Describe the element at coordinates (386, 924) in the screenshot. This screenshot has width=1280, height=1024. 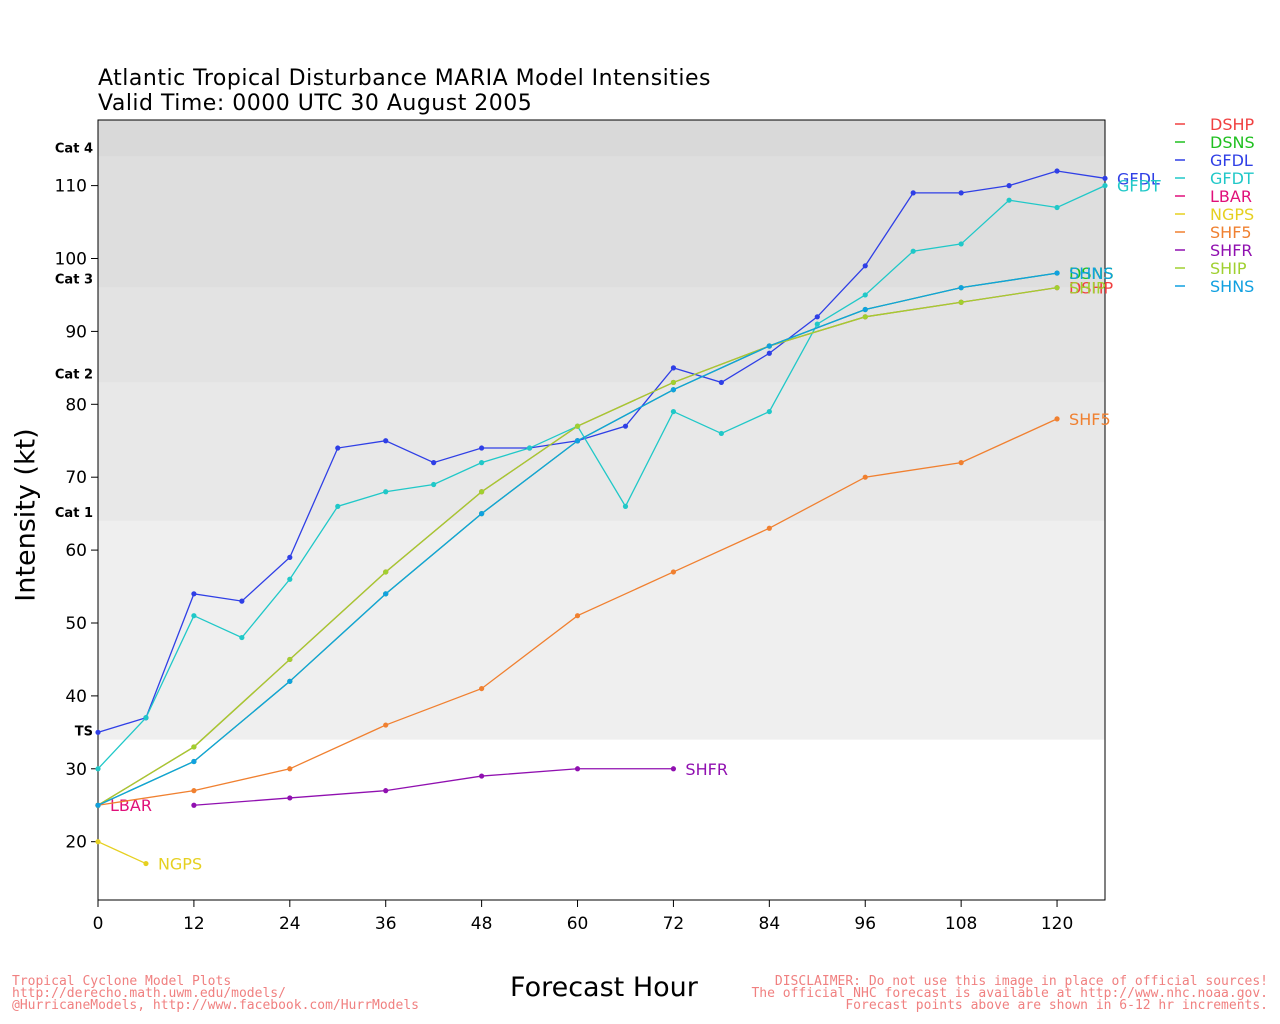
I see `x-tick-label: 36` at that location.